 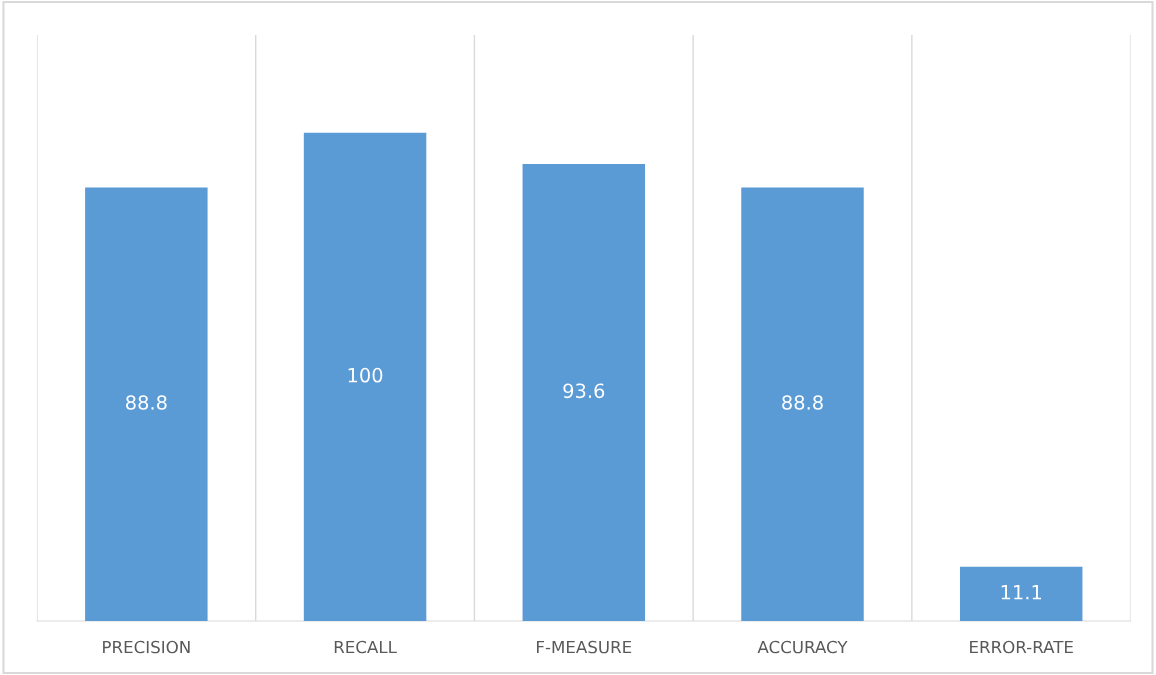 I want to click on data-label: 93.6, so click(x=584, y=391).